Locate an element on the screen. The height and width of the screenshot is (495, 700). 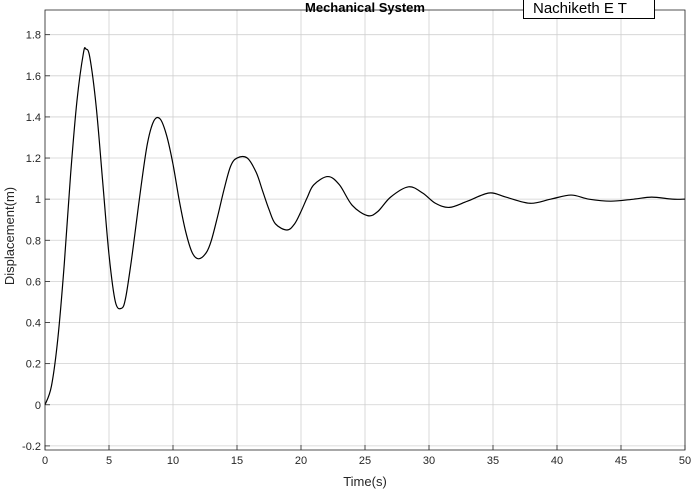
x-tick-label: 40 is located at coordinates (557, 461).